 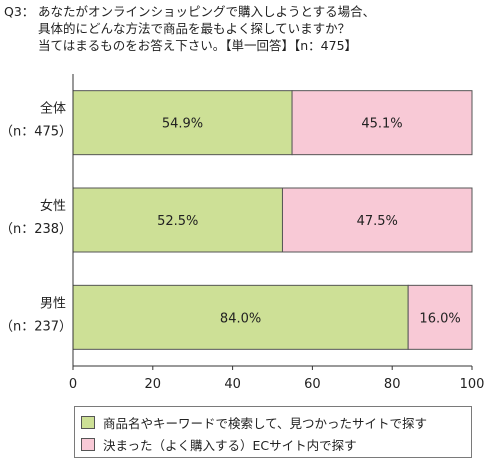 I want to click on data-label-ec-site-1: 47.5%, so click(x=377, y=221).